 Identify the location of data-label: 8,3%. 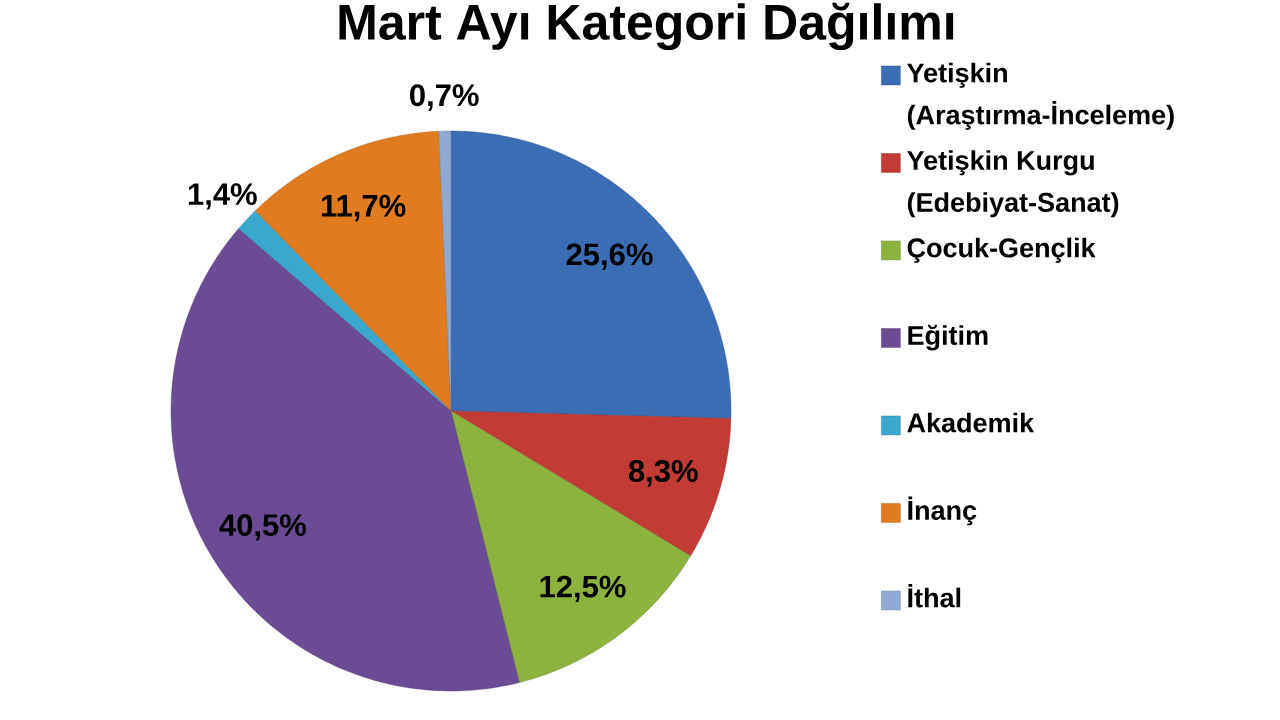
(663, 473).